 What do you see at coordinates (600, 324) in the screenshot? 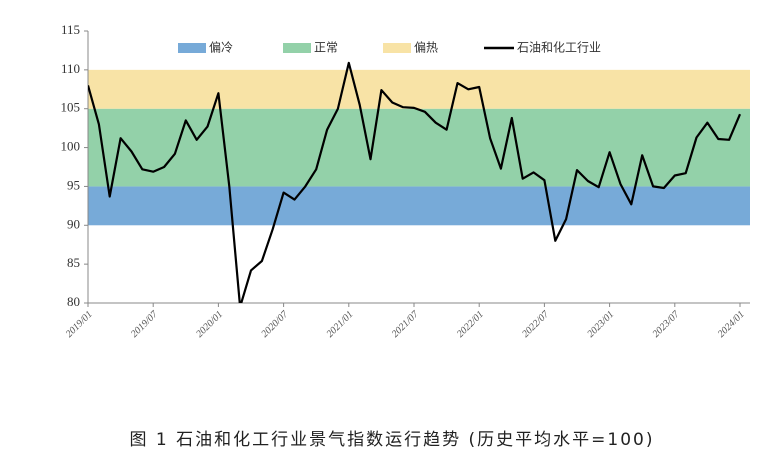
I see `x-tick-label: 2023/01` at bounding box center [600, 324].